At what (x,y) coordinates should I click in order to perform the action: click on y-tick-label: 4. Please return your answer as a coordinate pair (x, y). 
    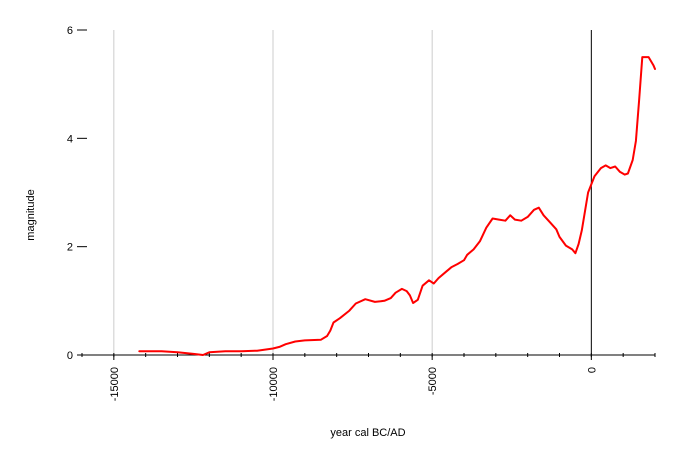
    Looking at the image, I should click on (70, 139).